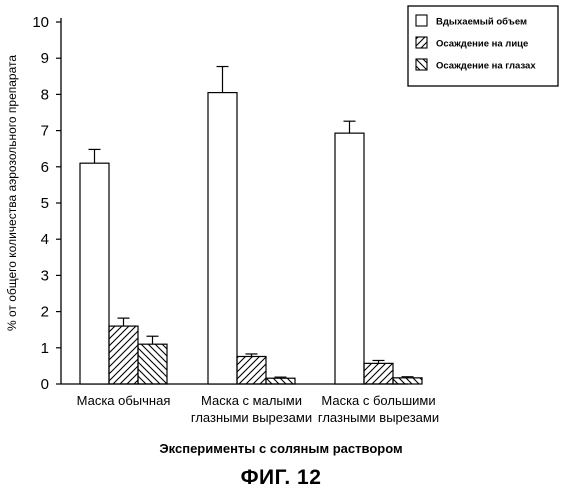 This screenshot has width=562, height=500. What do you see at coordinates (45, 275) in the screenshot?
I see `y-tick-label-3: 3` at bounding box center [45, 275].